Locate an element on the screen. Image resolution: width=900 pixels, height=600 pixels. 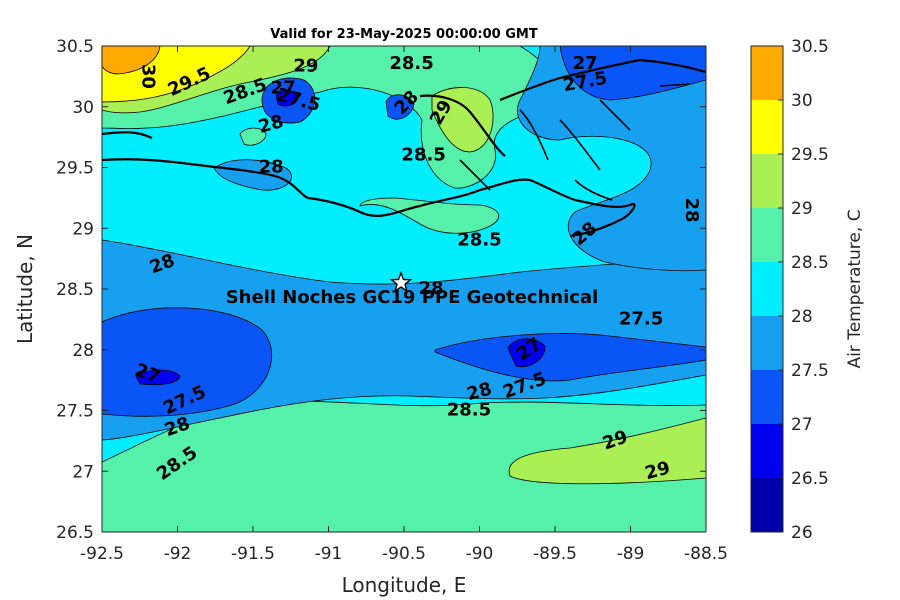
band-28.5-29-coastal is located at coordinates (429, 215).